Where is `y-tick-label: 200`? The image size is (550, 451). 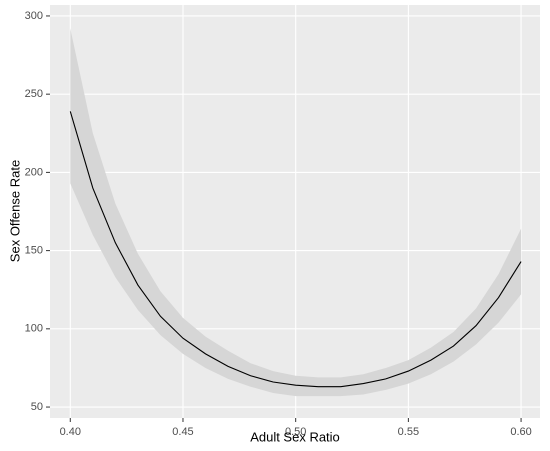 y-tick-label: 200 is located at coordinates (34, 172).